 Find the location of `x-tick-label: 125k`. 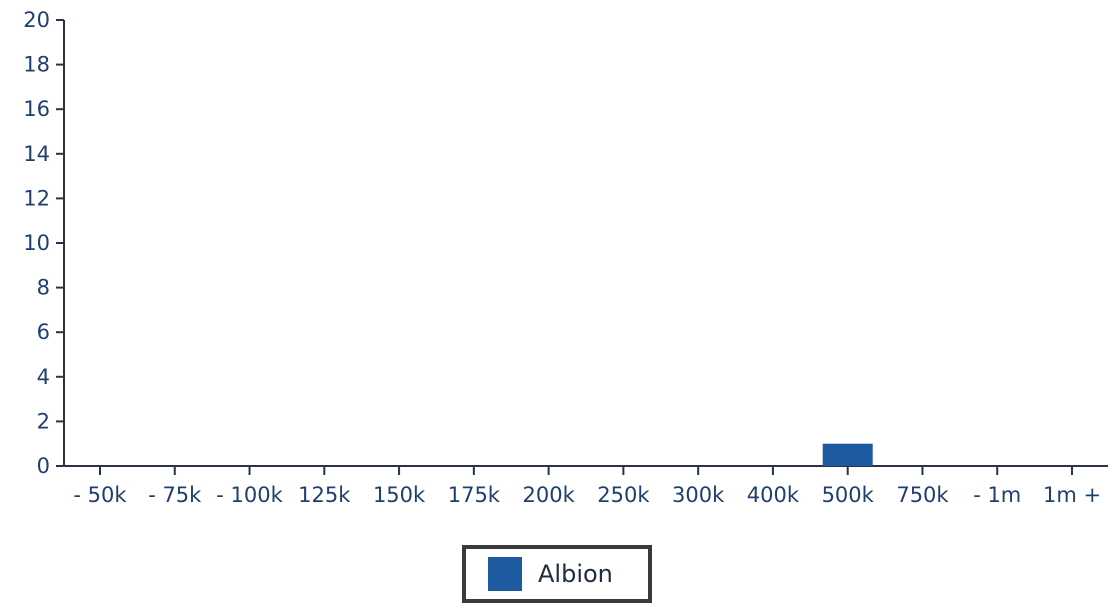

x-tick-label: 125k is located at coordinates (324, 495).